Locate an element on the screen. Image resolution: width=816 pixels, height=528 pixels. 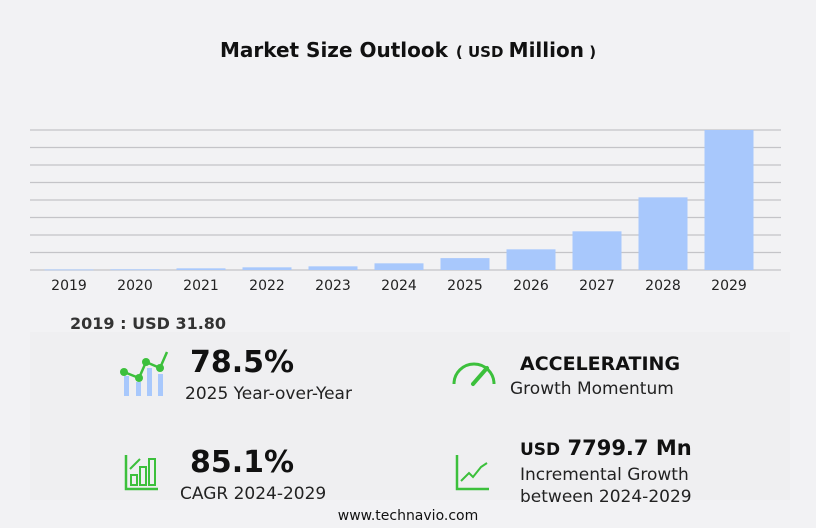
title-text: Market Size Outlook is located at coordinates (333, 50).